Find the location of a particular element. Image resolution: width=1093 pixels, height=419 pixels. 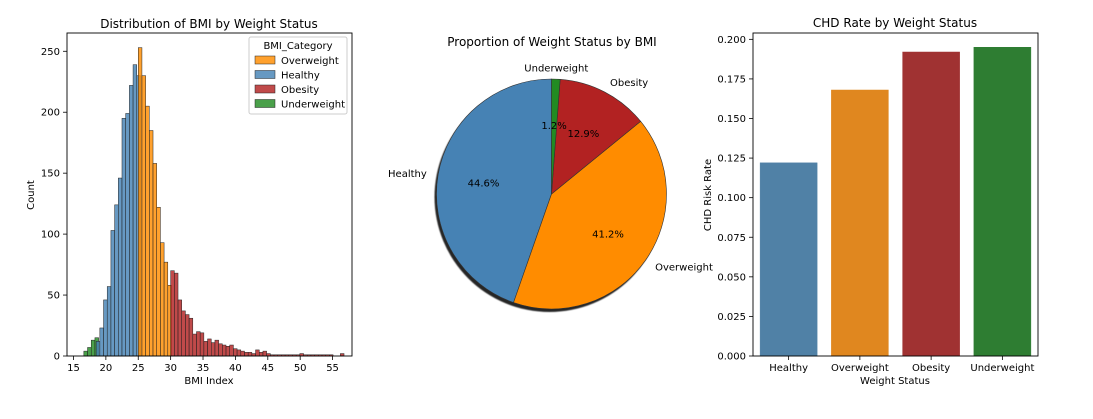

y-tick-label: 0.025 is located at coordinates (731, 317).